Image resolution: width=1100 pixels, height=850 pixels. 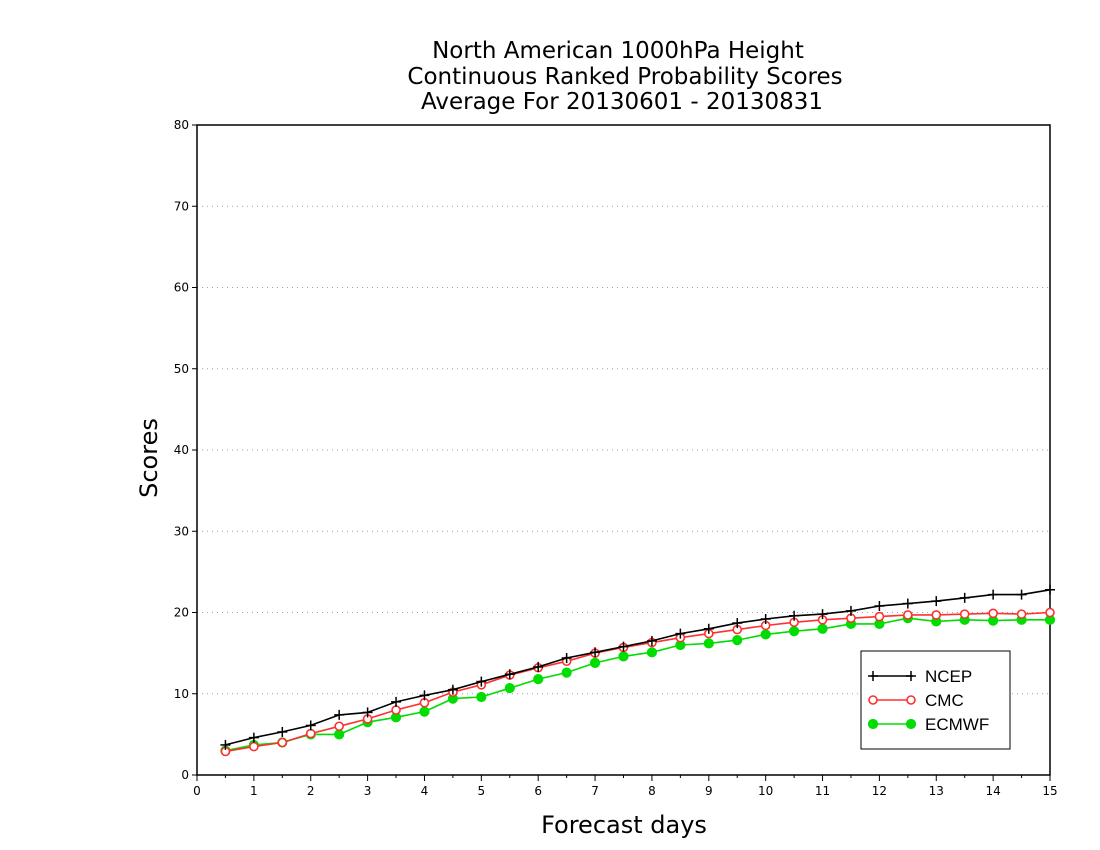 What do you see at coordinates (181, 206) in the screenshot?
I see `y-tick-label: 70` at bounding box center [181, 206].